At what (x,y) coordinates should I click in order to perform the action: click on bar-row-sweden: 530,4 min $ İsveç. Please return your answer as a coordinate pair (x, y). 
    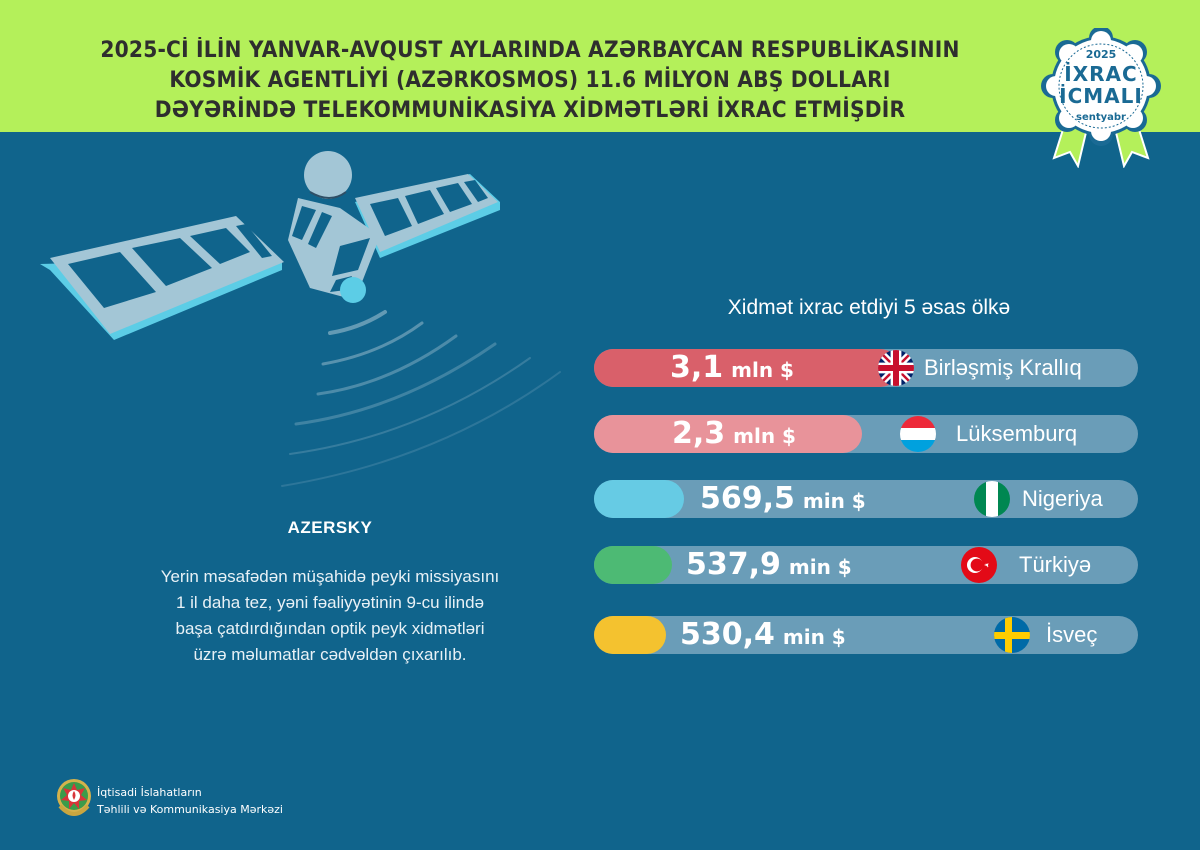
    Looking at the image, I should click on (866, 635).